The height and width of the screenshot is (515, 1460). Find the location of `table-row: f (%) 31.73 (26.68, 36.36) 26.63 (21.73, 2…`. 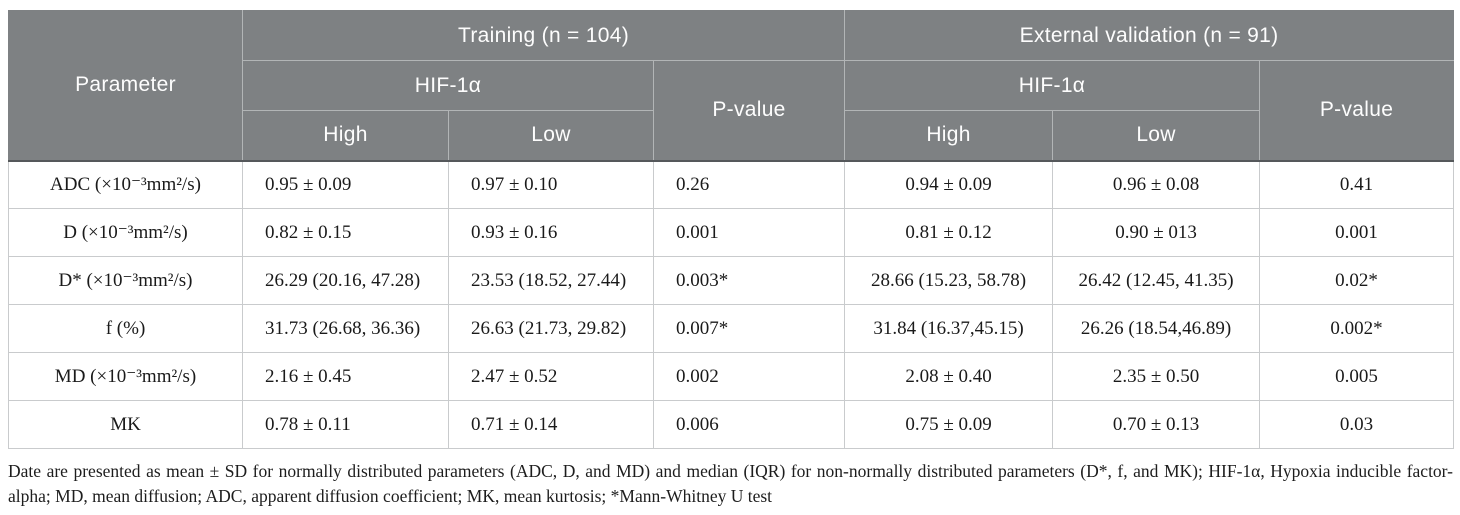

table-row: f (%) 31.73 (26.68, 36.36) 26.63 (21.73, 2… is located at coordinates (731, 328).